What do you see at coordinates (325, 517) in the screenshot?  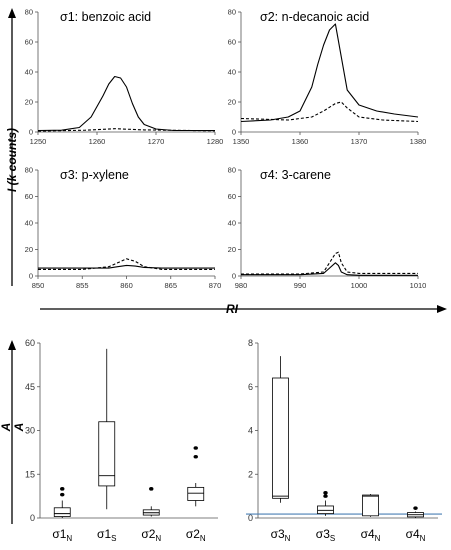 I see `box-σ3-S: σ3S` at bounding box center [325, 517].